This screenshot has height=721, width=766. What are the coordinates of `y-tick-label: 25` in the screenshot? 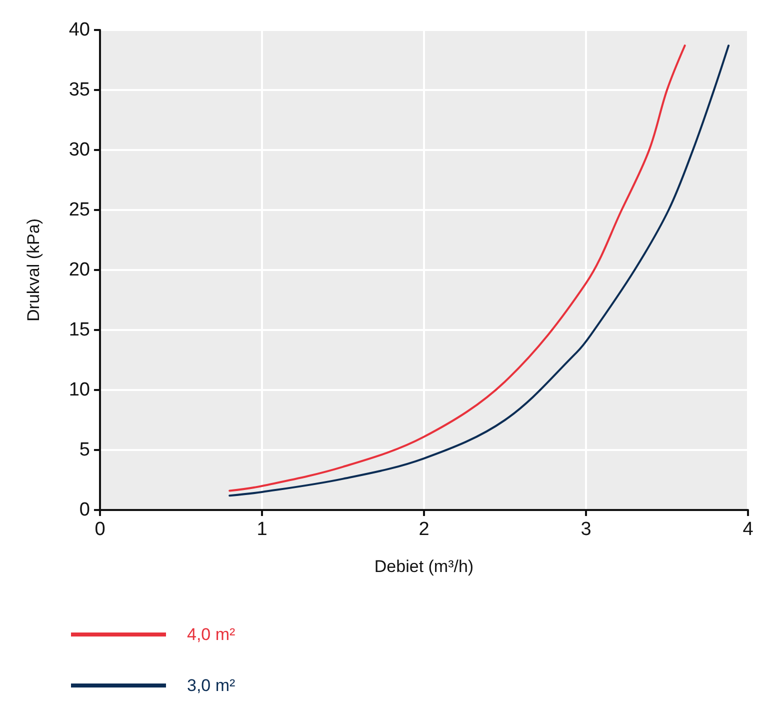 It's located at (79, 210).